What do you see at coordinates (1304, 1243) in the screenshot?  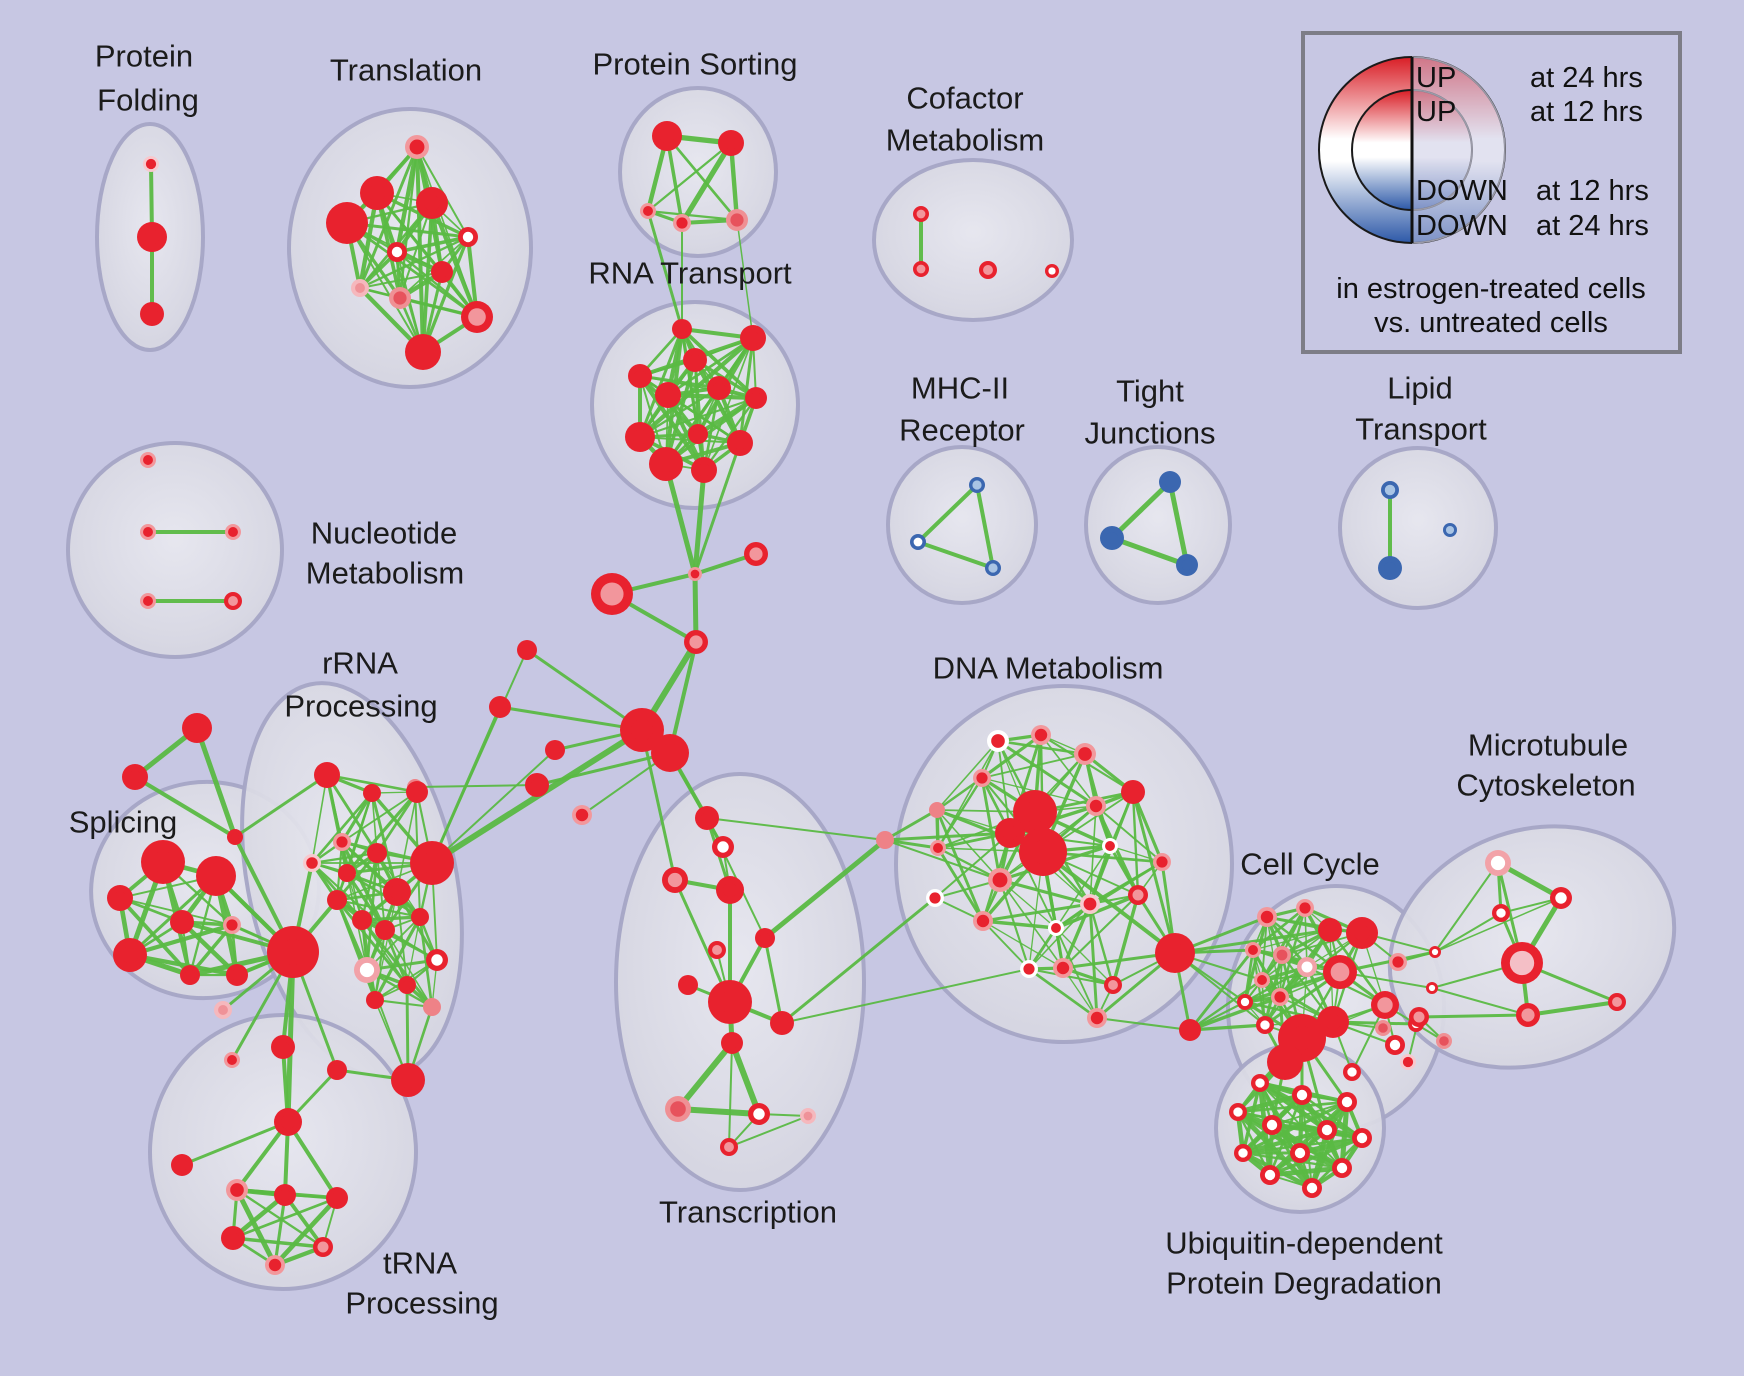 I see `cluster-label: Ubiquitin-dependent` at bounding box center [1304, 1243].